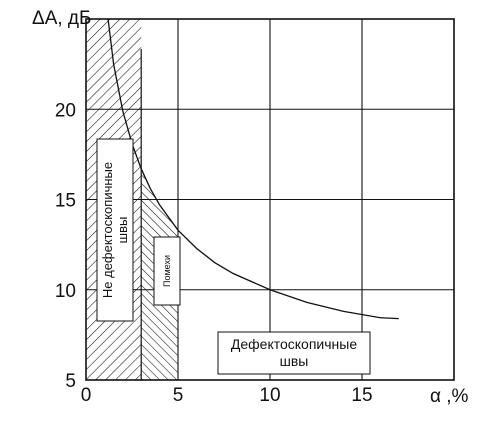 The height and width of the screenshot is (422, 488). I want to click on region-label-defectoscopic-line: Дефектоскопичные, so click(294, 344).